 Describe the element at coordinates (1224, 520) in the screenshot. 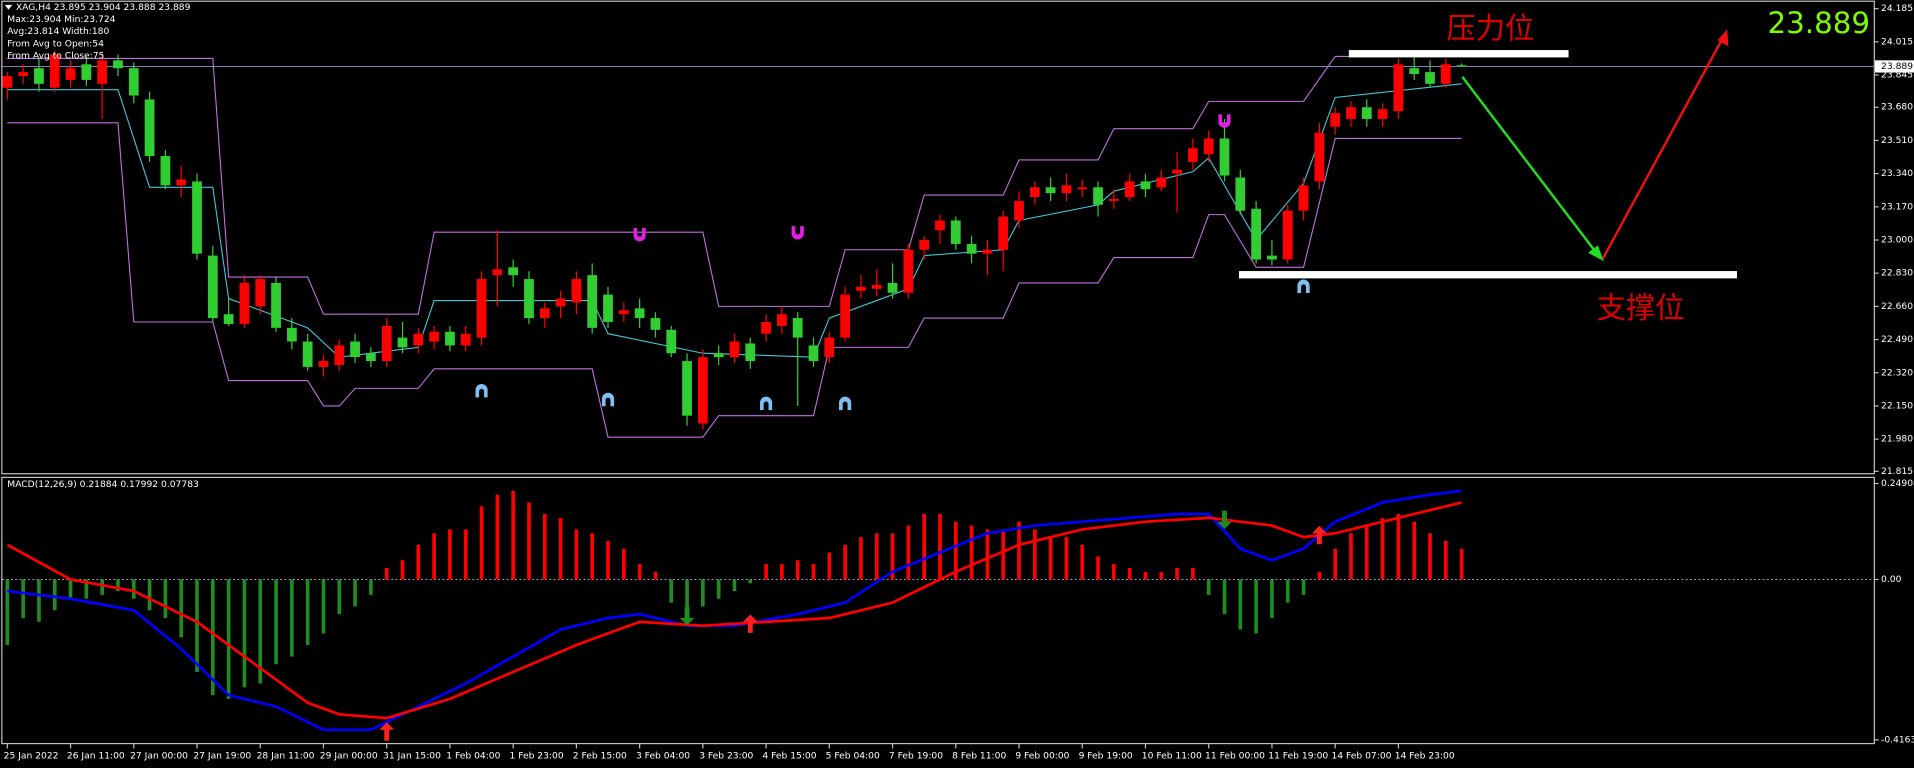

I see `cross-down-arrow` at that location.